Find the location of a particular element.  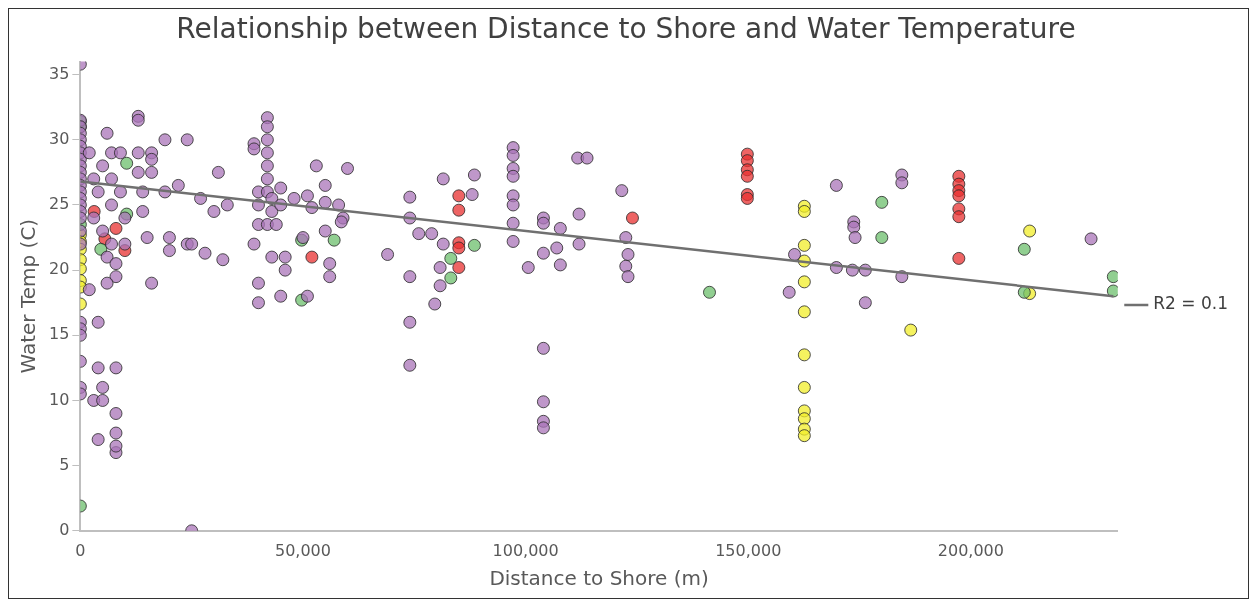

y-tick-label: 30 is located at coordinates (59, 138).